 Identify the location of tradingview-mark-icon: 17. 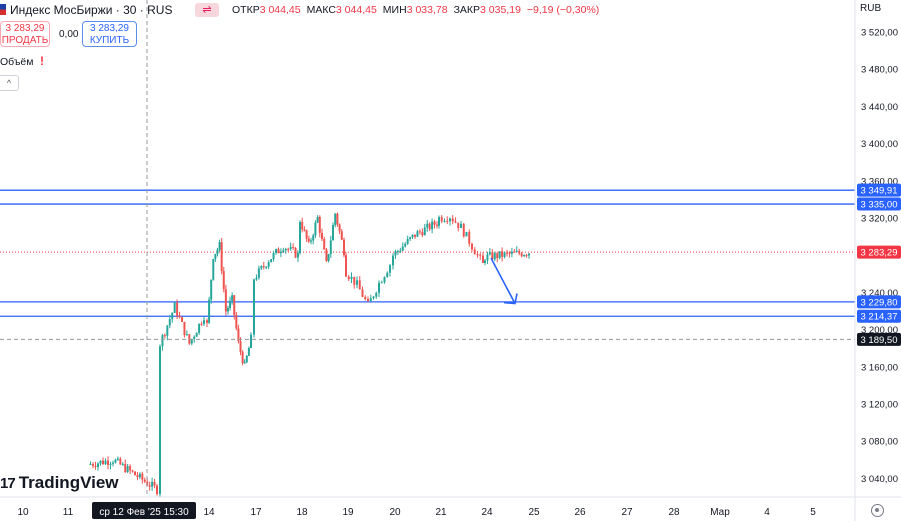
(8, 483).